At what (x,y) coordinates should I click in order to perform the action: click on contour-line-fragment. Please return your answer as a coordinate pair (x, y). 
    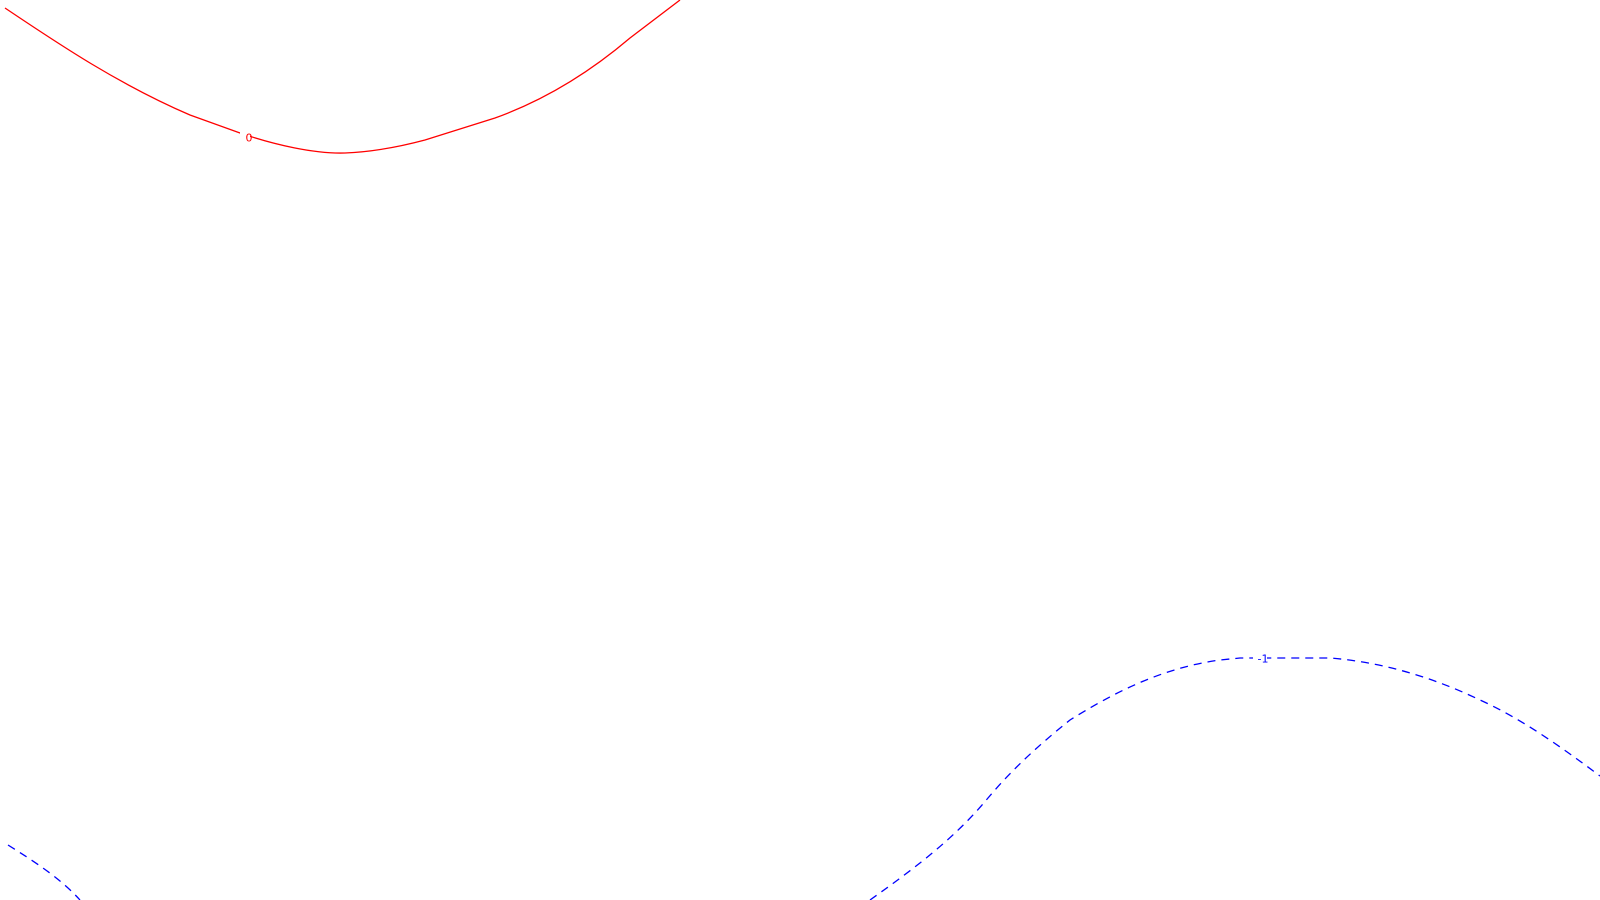
    Looking at the image, I should click on (44, 872).